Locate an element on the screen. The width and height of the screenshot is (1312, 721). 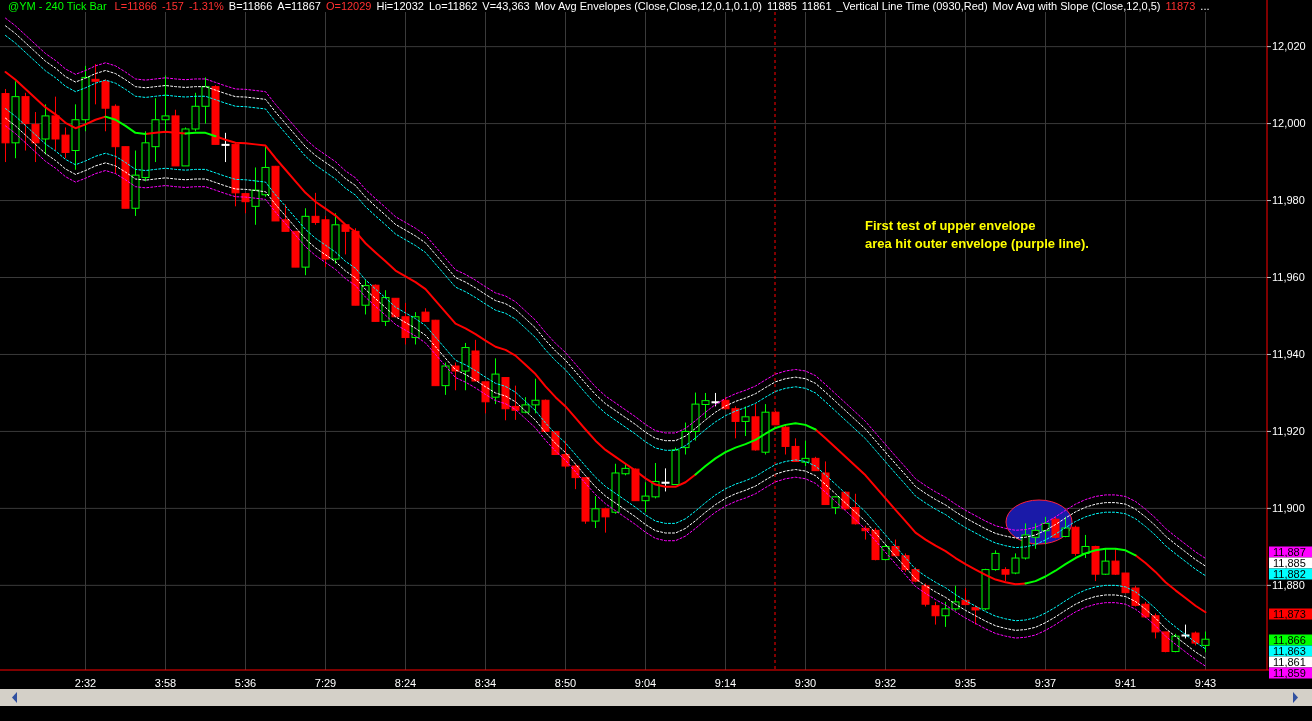
annotation: 11861 is located at coordinates (816, 6).